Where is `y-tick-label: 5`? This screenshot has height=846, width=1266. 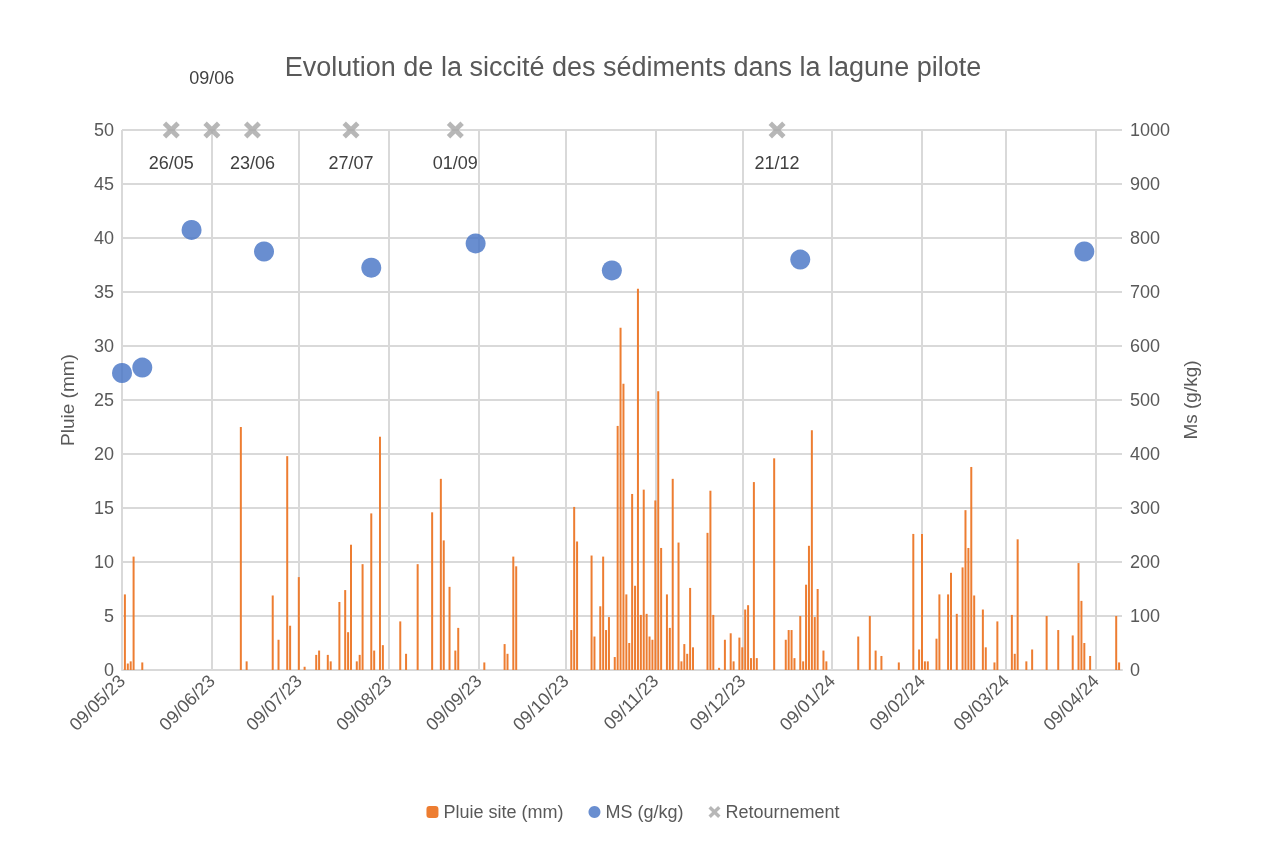
y-tick-label: 5 is located at coordinates (108, 616).